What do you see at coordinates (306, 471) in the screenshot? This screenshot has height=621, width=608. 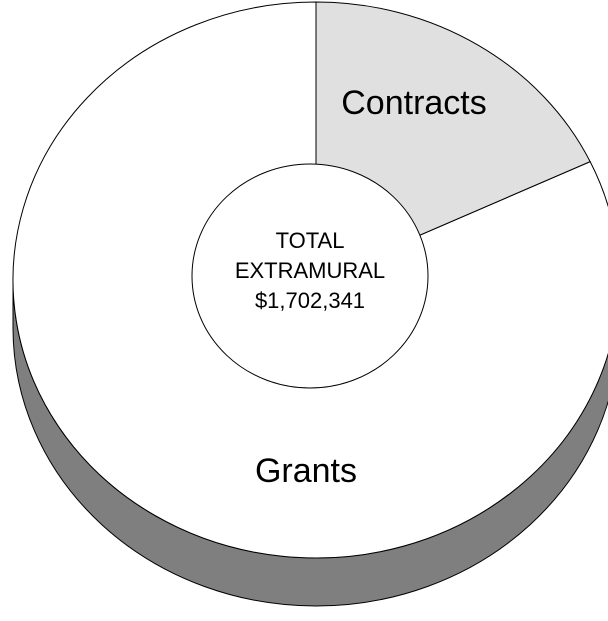 I see `slice-label-grants: Grants` at bounding box center [306, 471].